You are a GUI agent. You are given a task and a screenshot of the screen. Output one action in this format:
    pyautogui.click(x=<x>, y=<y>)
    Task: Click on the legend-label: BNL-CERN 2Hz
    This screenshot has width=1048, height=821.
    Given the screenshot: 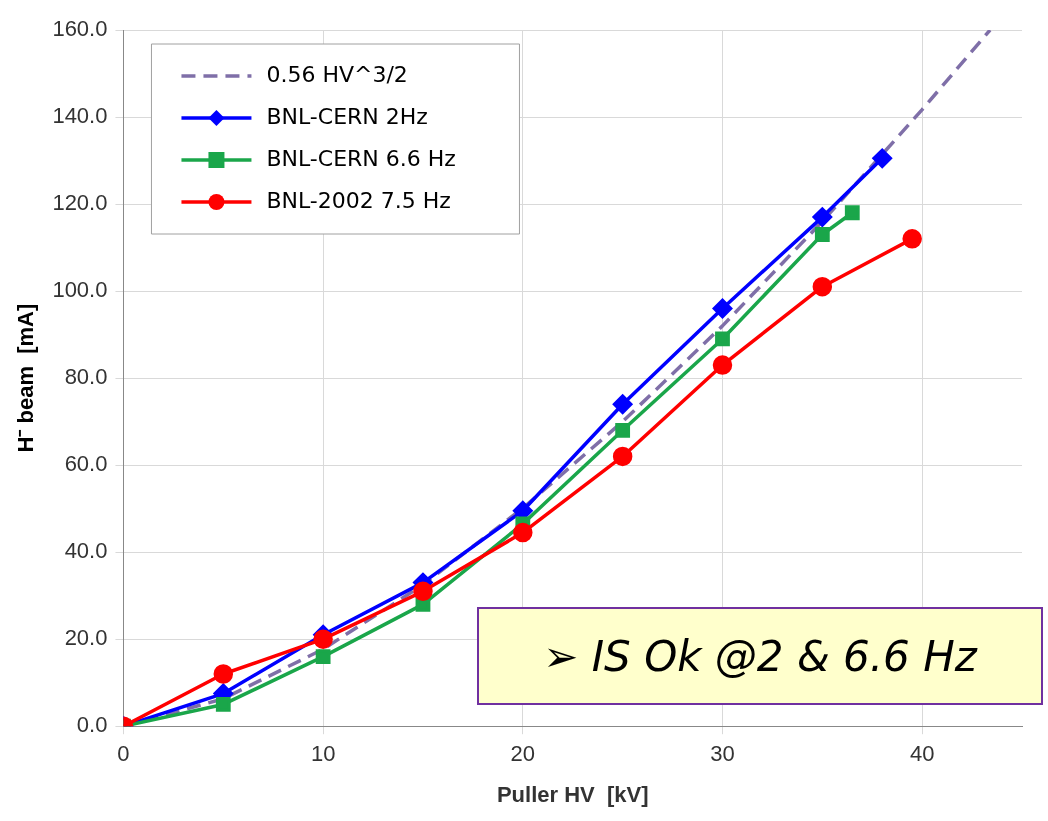 What is the action you would take?
    pyautogui.click(x=347, y=116)
    